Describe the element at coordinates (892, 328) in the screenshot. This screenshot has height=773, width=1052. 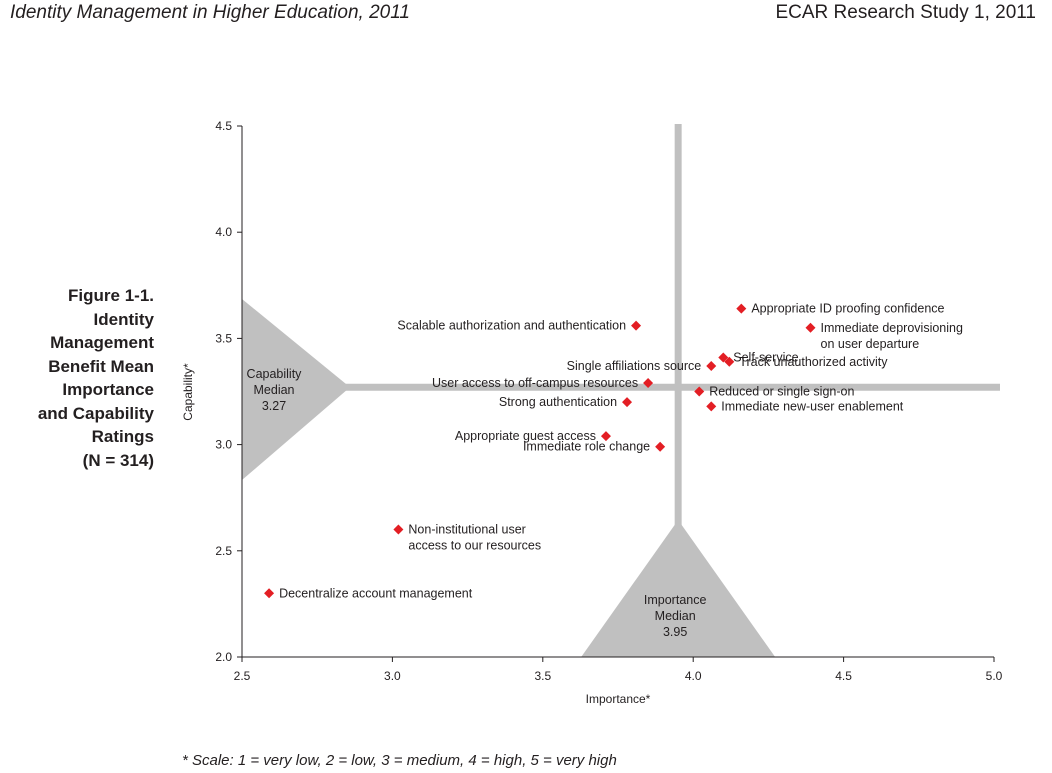
I see `data-point-label: Immediate deprovisioning` at that location.